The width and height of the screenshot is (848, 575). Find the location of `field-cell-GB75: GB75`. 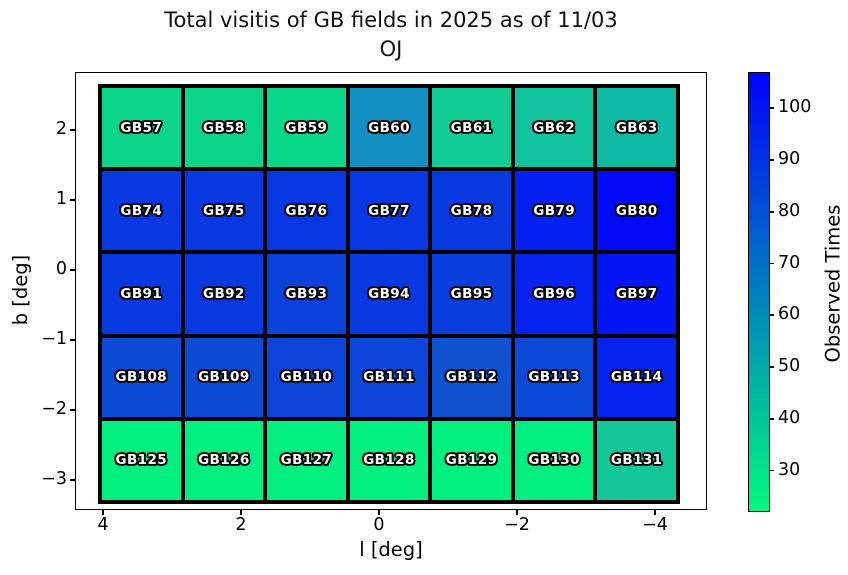

field-cell-GB75: GB75 is located at coordinates (224, 211).